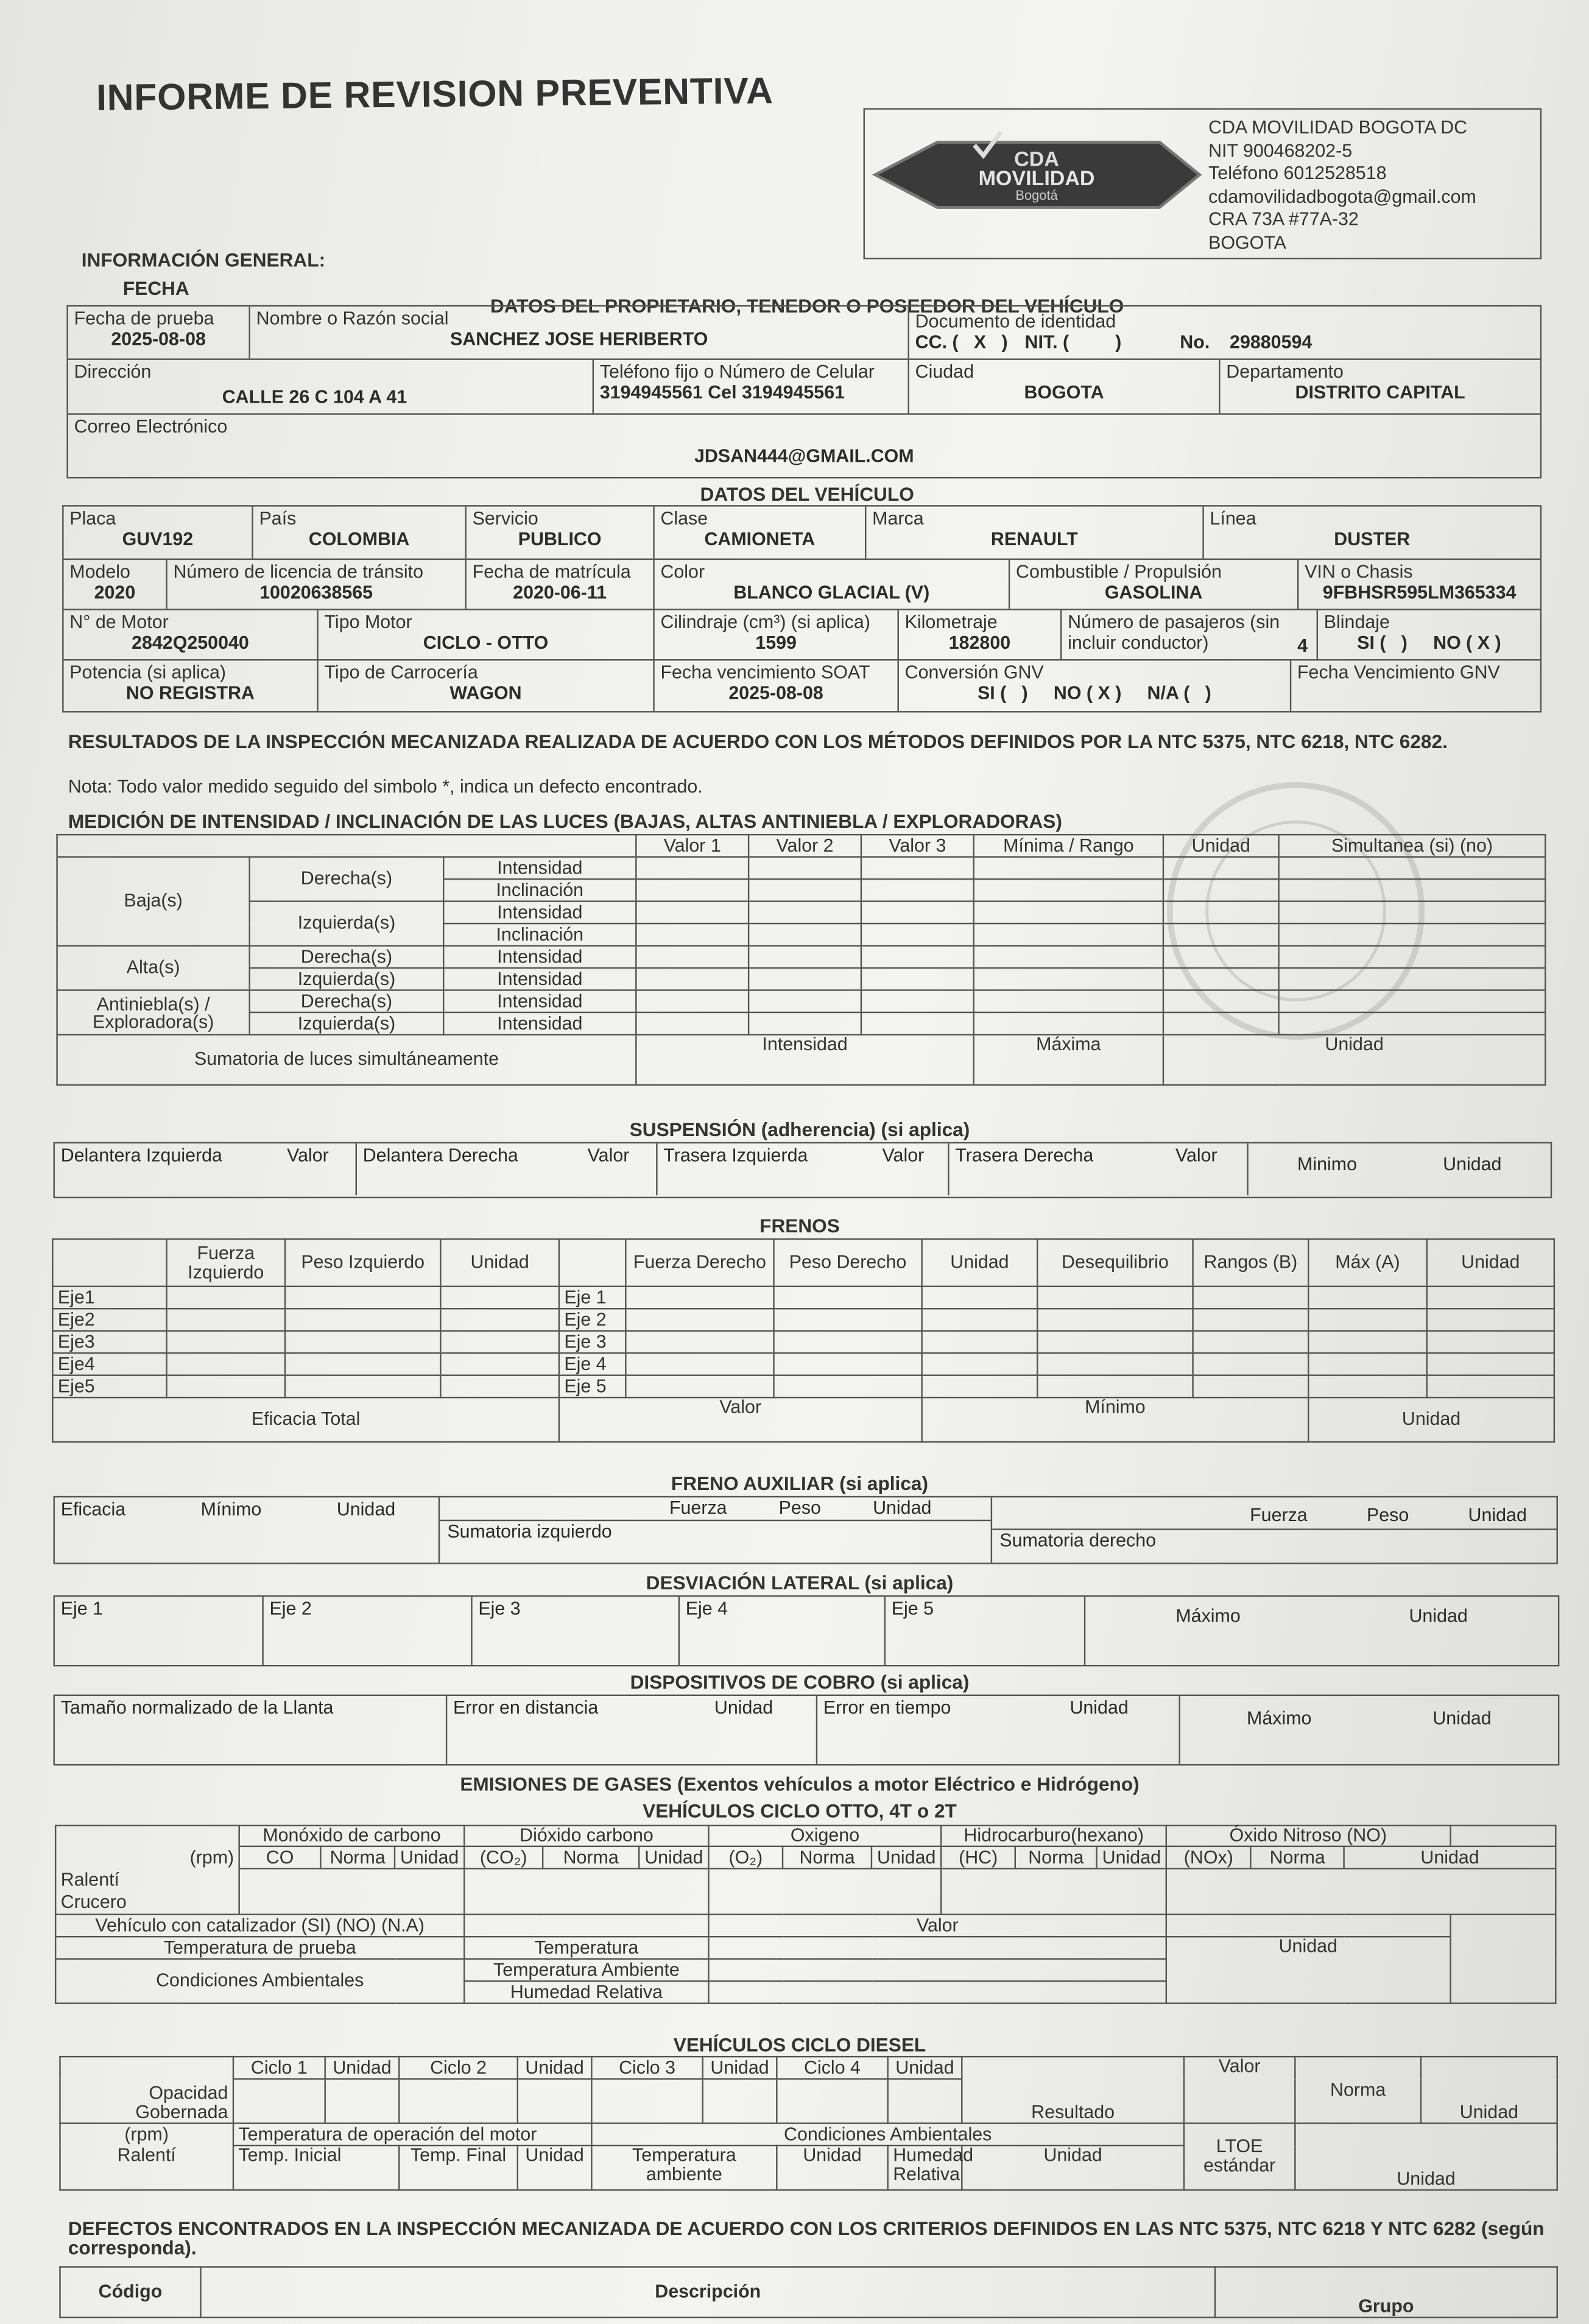  Describe the element at coordinates (352, 318) in the screenshot. I see `owner-nombre-label-text: Nombre o Razón social` at that location.